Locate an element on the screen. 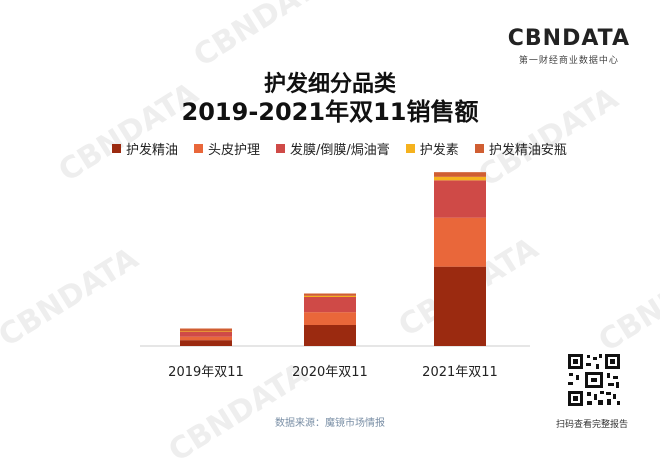 Image resolution: width=660 pixels, height=469 pixels. legend-label: 护发精油 is located at coordinates (152, 150).